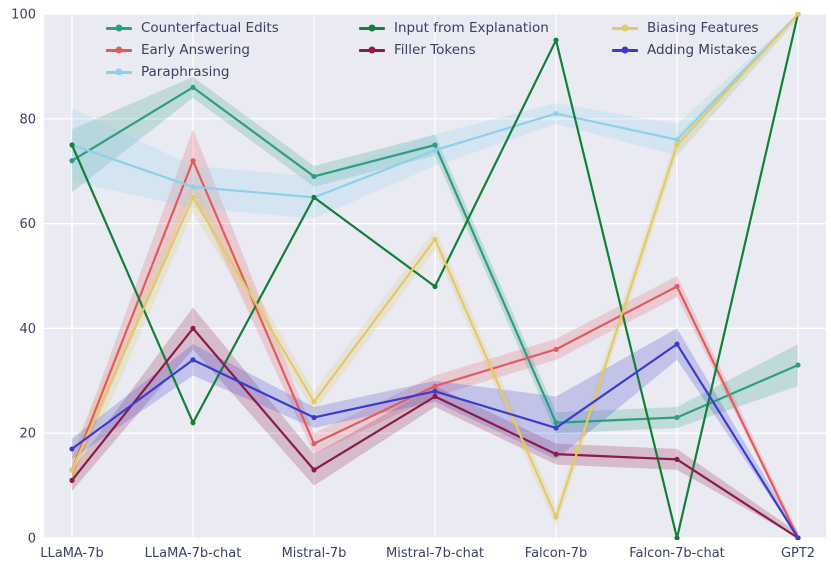  I want to click on x-tick-label: Falcon-7b-chat, so click(677, 553).